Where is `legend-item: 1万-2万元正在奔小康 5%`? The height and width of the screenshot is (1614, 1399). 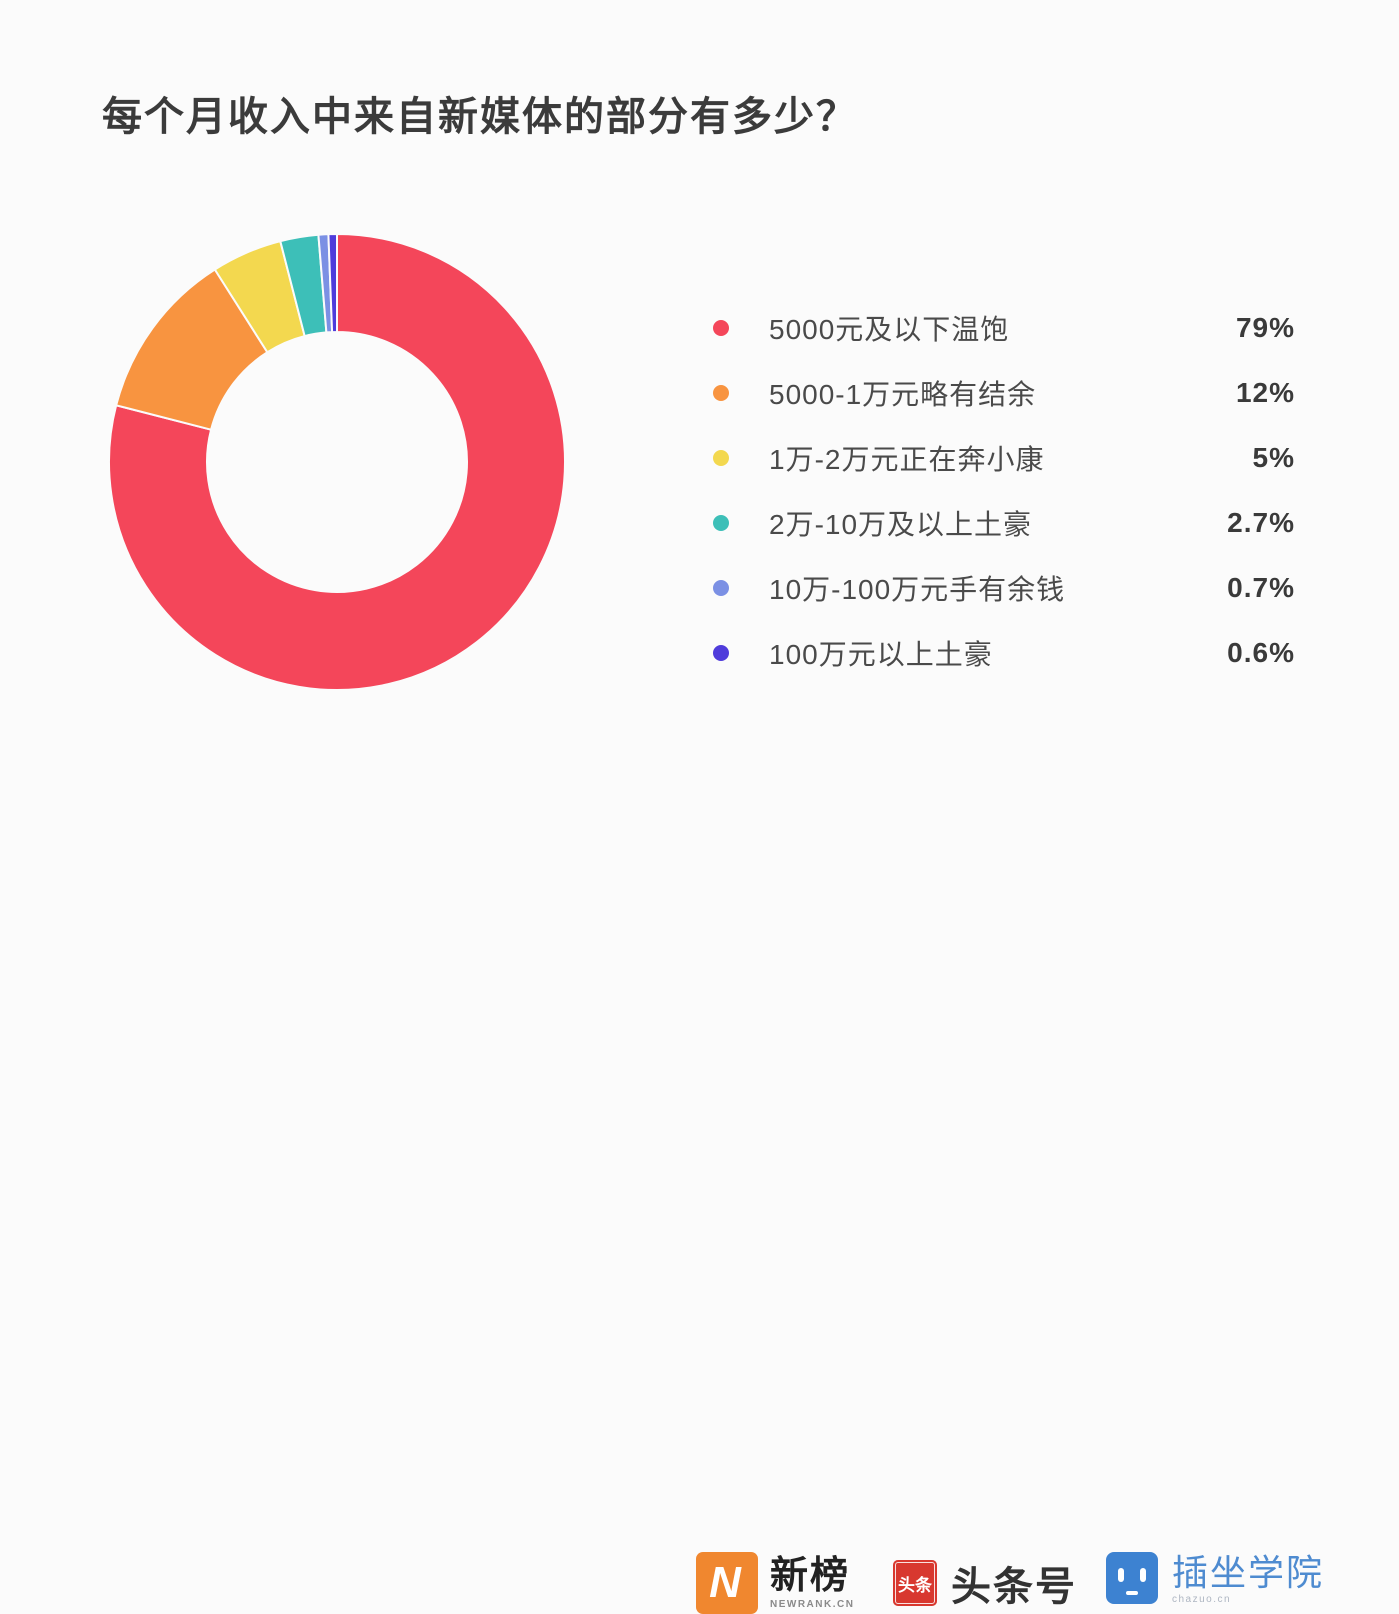 legend-item: 1万-2万元正在奔小康 5% is located at coordinates (1000, 457).